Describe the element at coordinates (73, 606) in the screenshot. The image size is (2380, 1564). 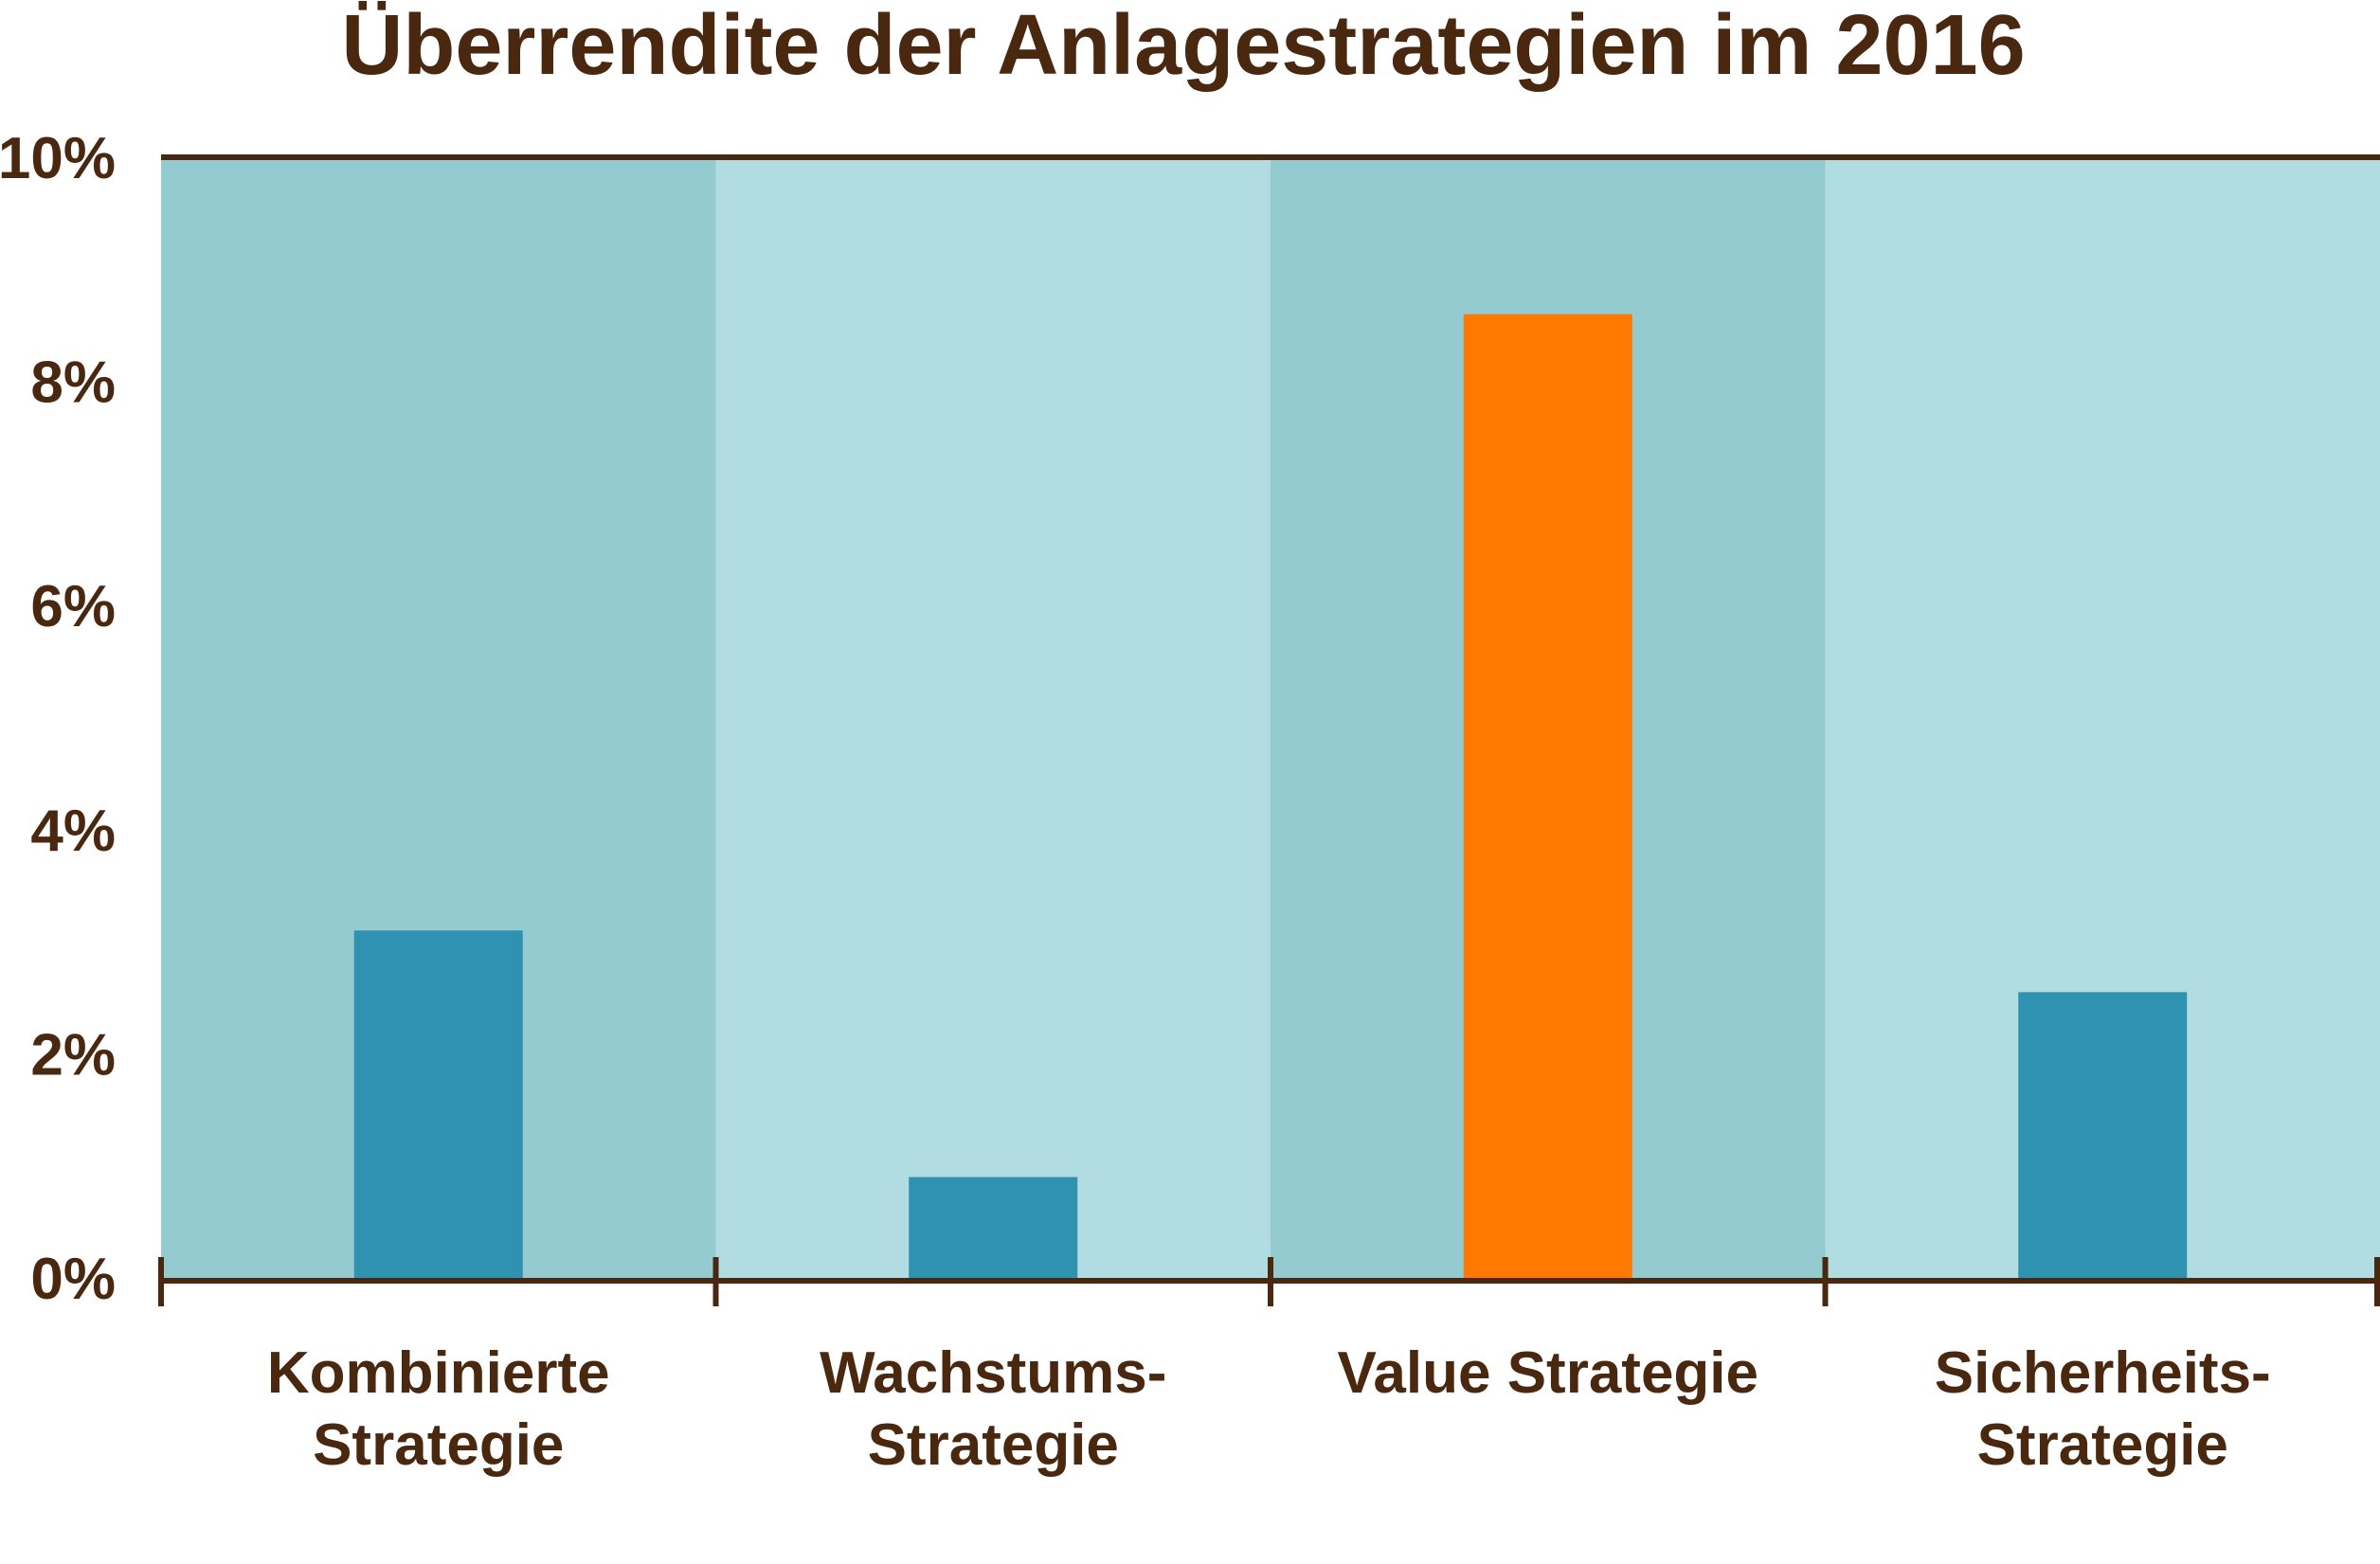
I see `y-tick-label: 6%` at that location.